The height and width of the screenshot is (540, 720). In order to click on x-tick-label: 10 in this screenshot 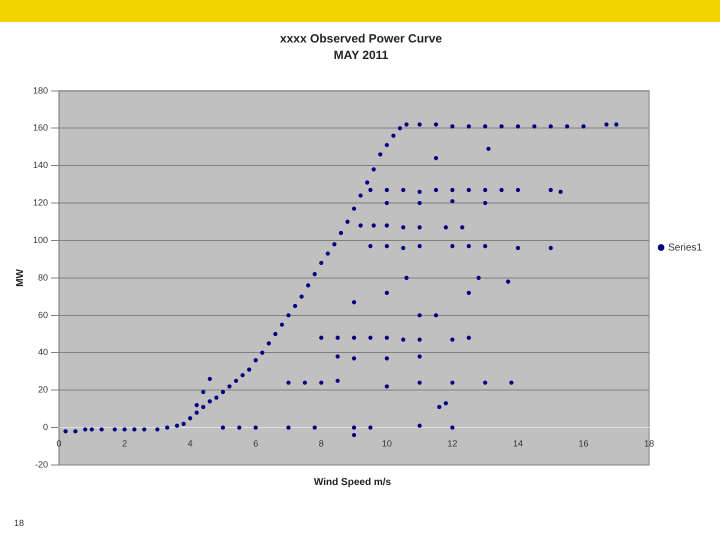, I will do `click(387, 443)`.